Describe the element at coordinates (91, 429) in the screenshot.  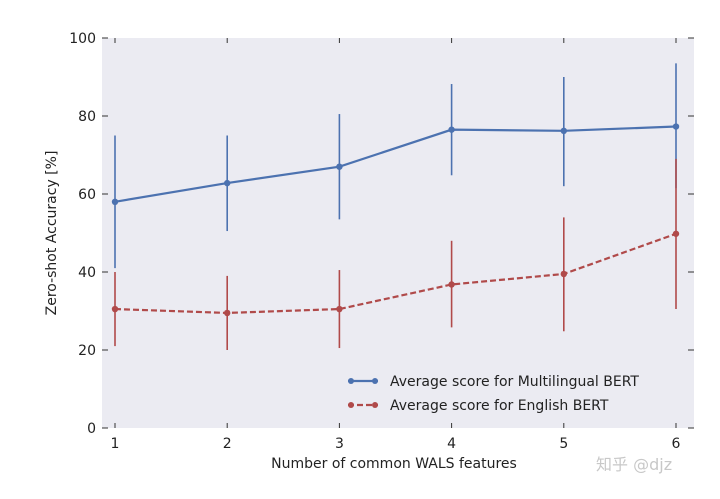
I see `y-tick-label: 0` at that location.